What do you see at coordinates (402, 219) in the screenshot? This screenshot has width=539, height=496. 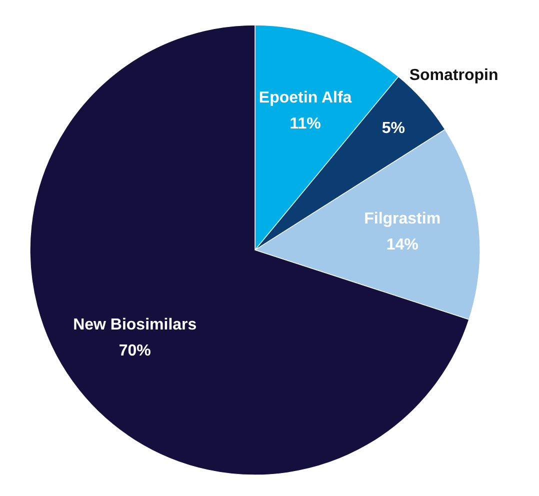 I see `slice-label: Filgrastim` at bounding box center [402, 219].